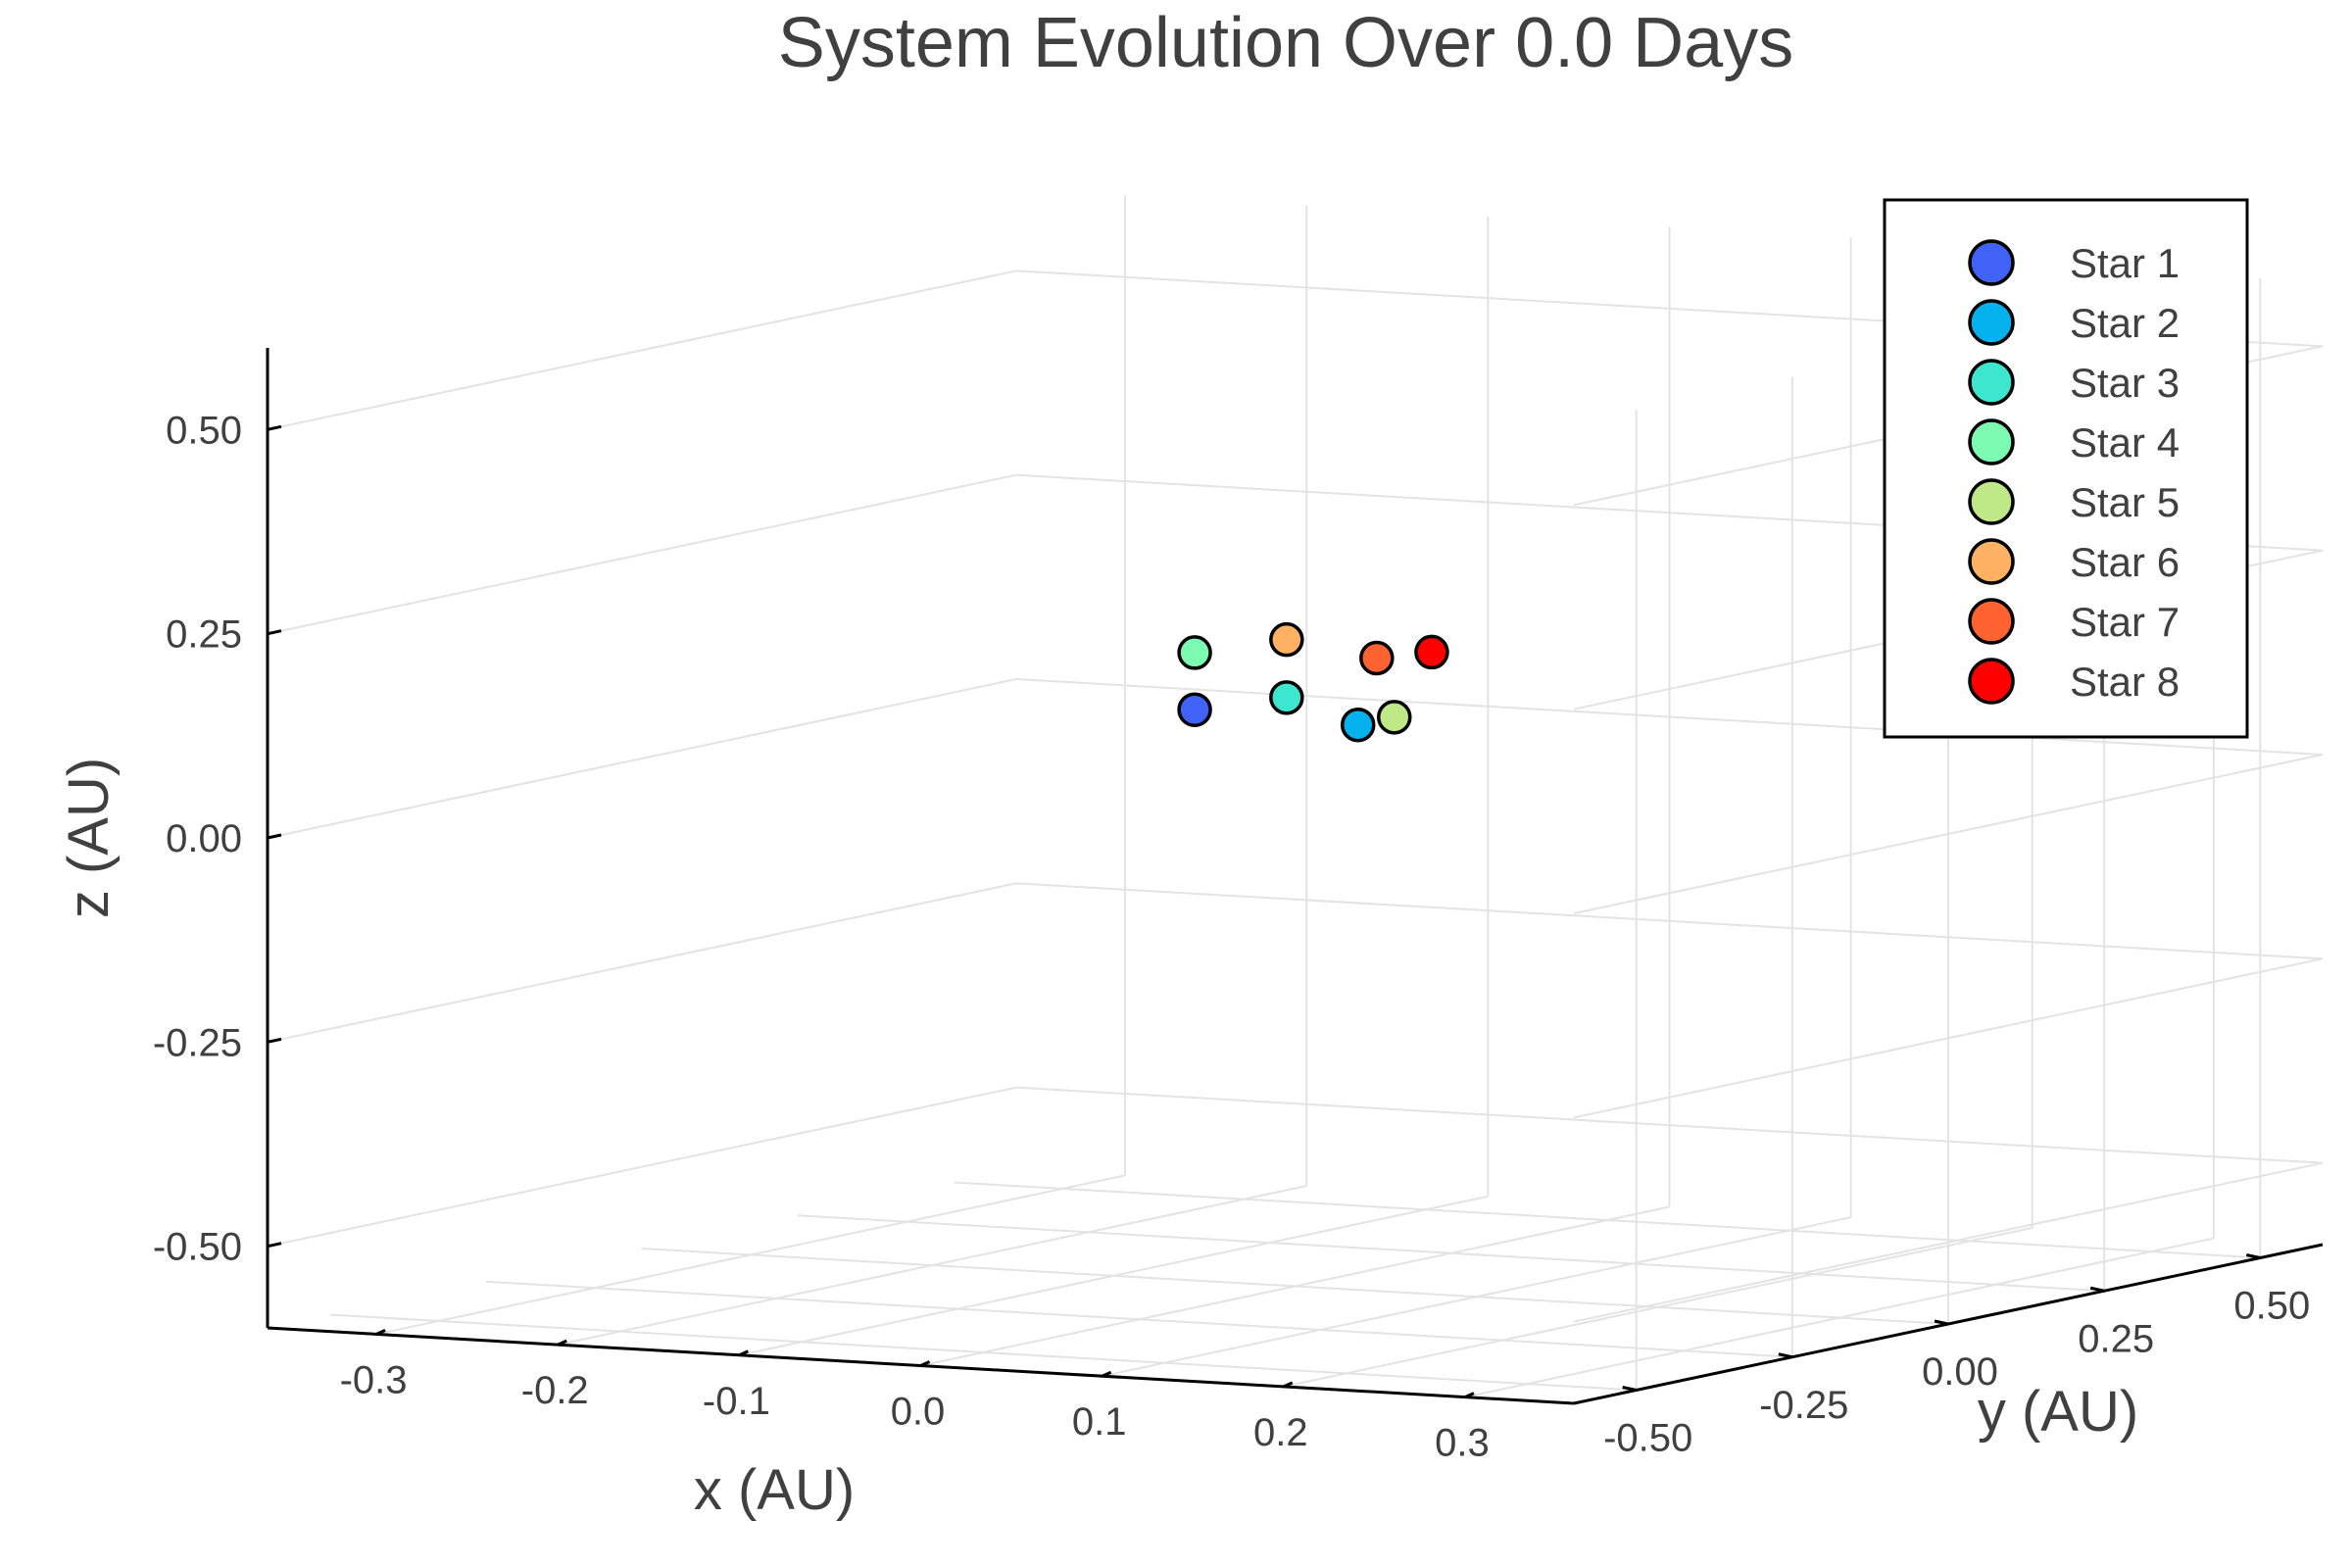  What do you see at coordinates (1647, 1438) in the screenshot?
I see `y-tick-label: -0.50` at bounding box center [1647, 1438].